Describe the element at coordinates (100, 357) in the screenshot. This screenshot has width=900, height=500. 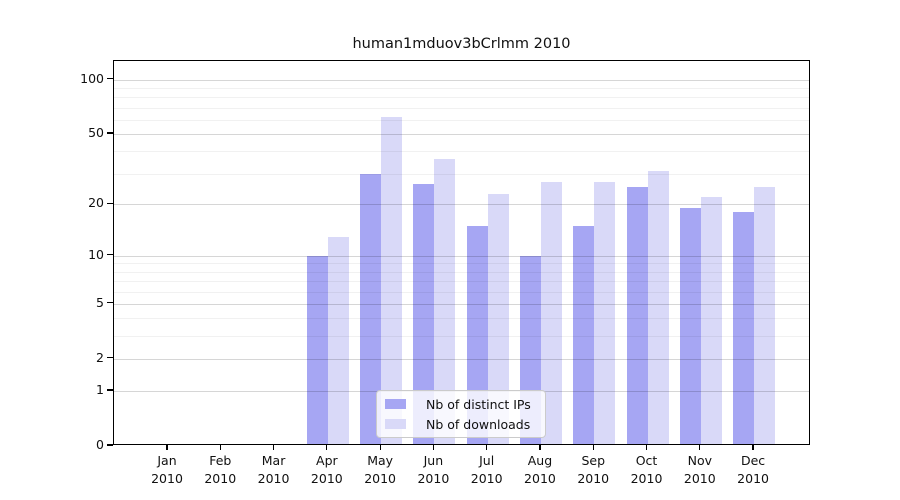
I see `y-tick-label: 2` at that location.